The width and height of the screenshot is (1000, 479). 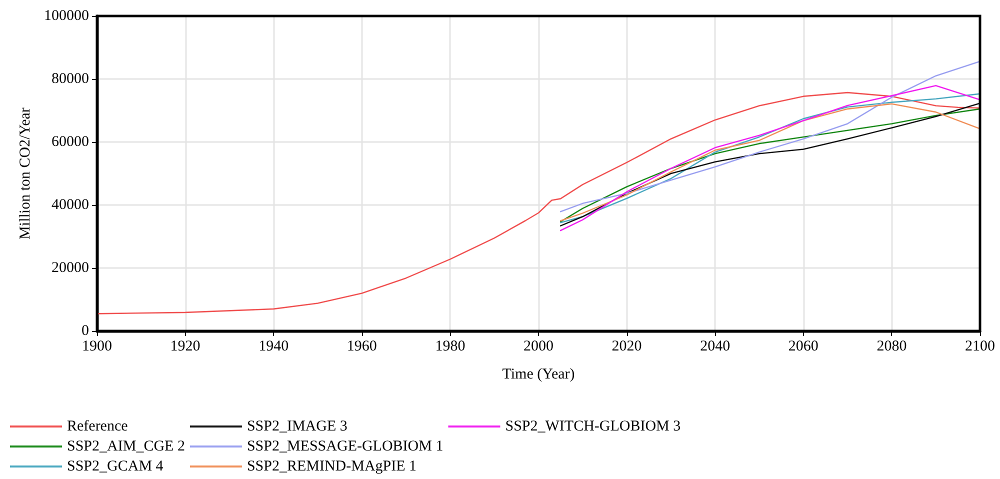 I want to click on x-tick-label: 2060, so click(x=803, y=346).